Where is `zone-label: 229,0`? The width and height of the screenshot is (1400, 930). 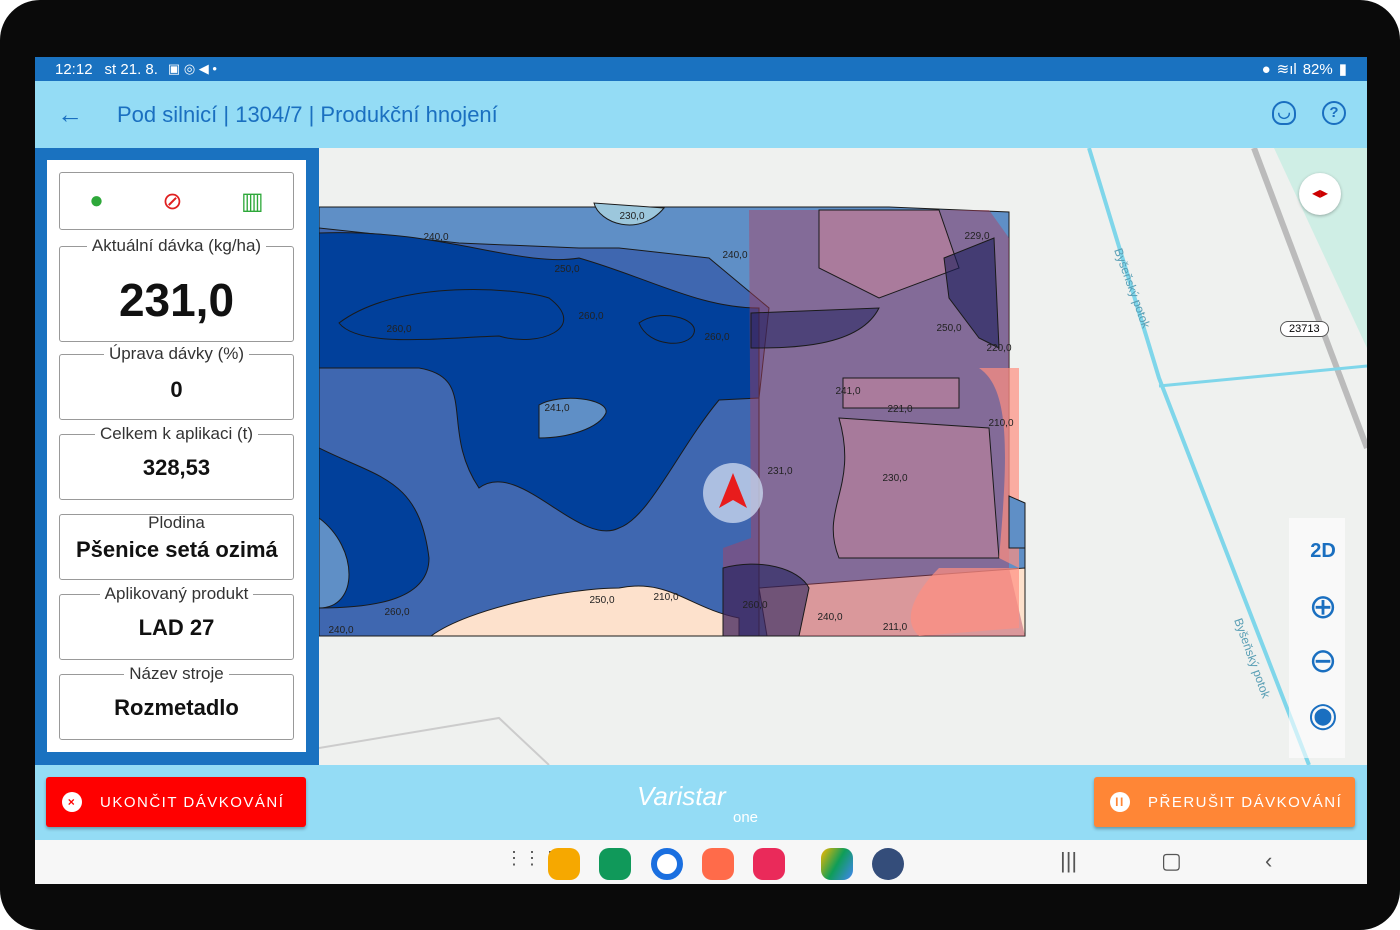
zone-label: 229,0 is located at coordinates (976, 236).